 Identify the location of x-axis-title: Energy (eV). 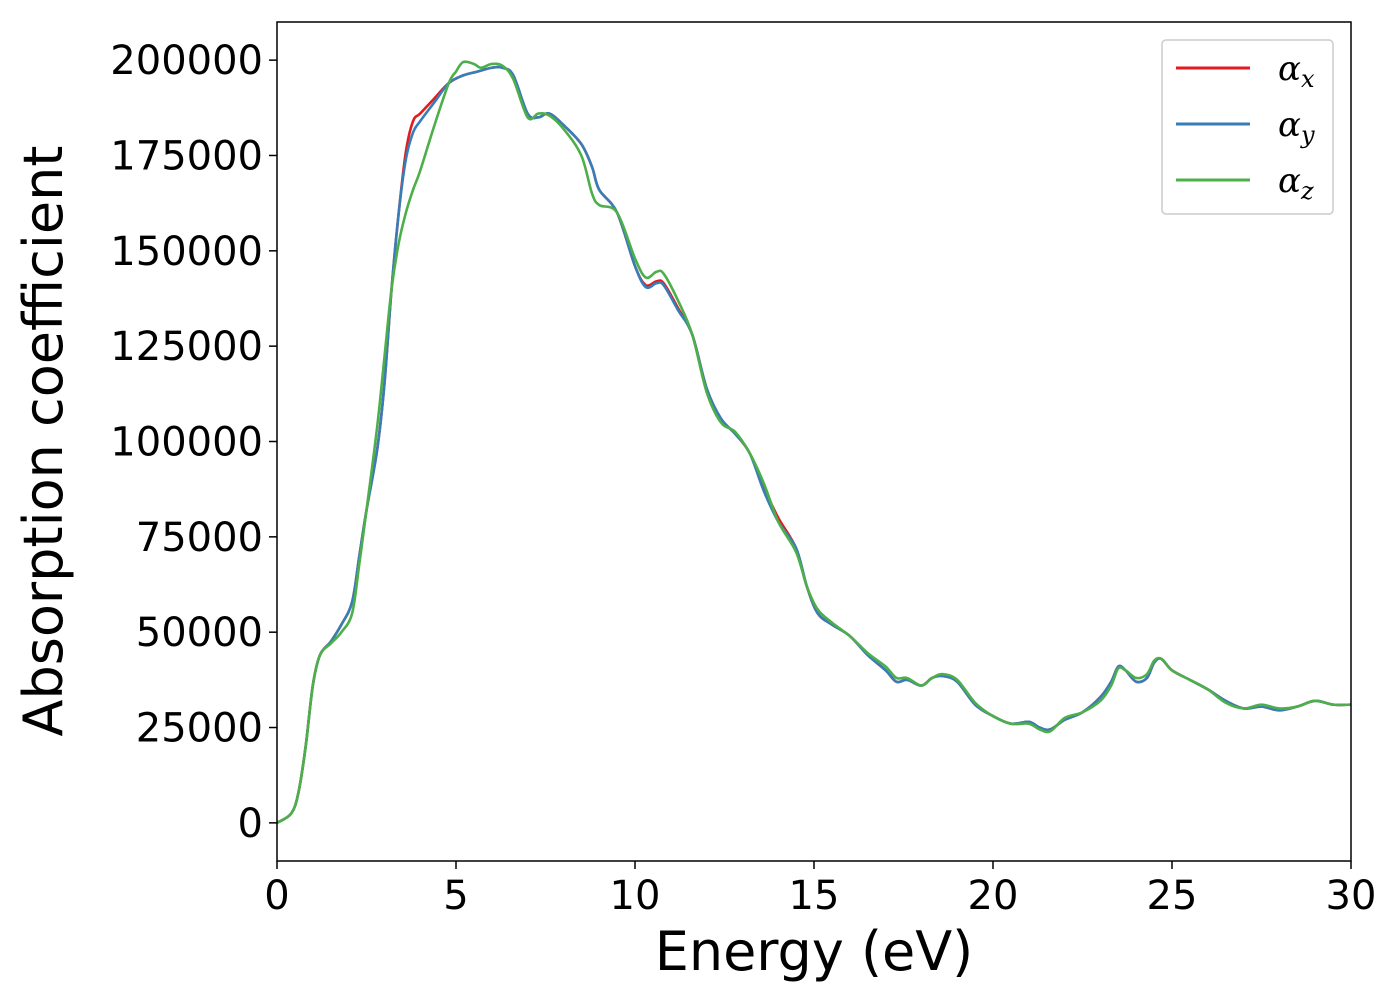
(814, 951).